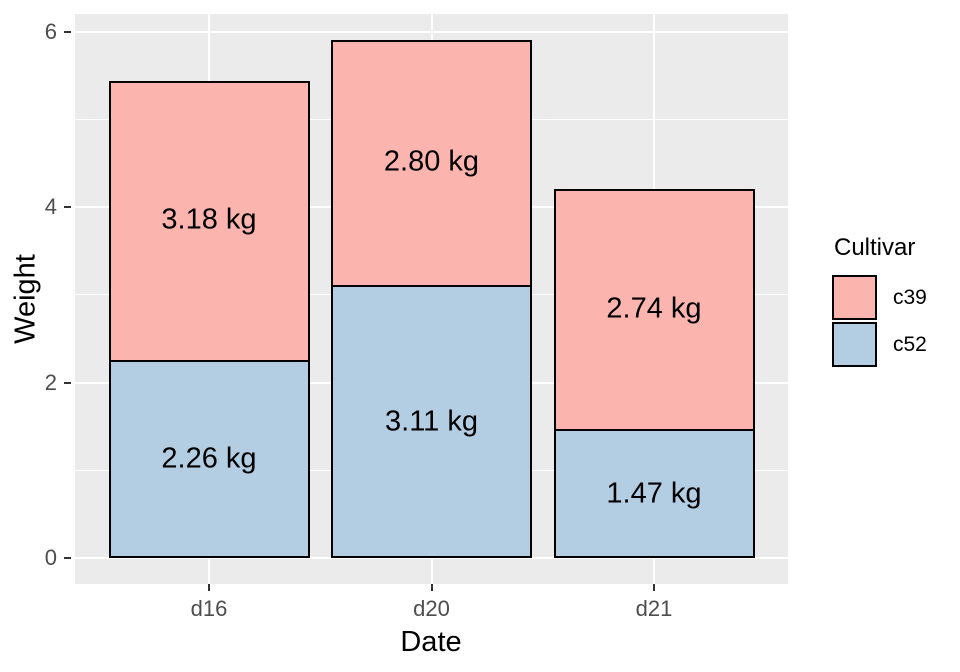  What do you see at coordinates (654, 373) in the screenshot?
I see `bar-d21: 2.74 kg 1.47 kg` at bounding box center [654, 373].